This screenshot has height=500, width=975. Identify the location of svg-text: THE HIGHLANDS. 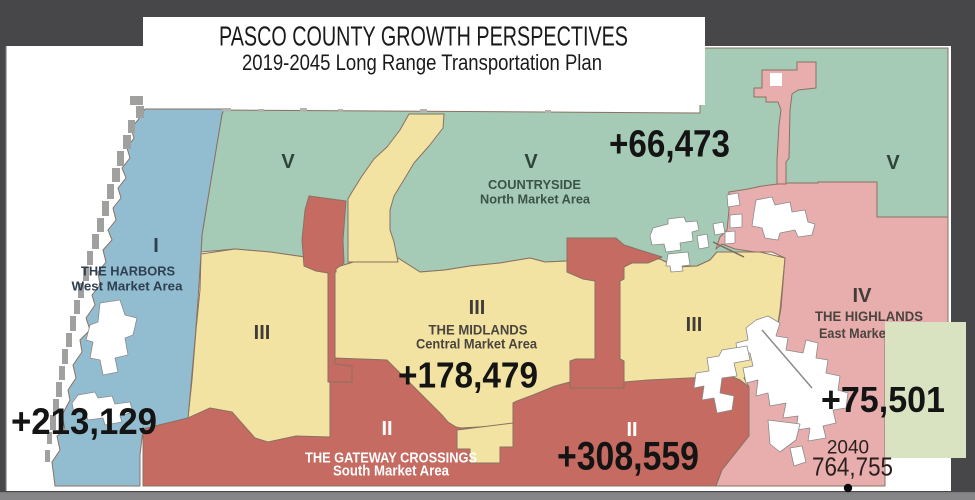
(869, 316).